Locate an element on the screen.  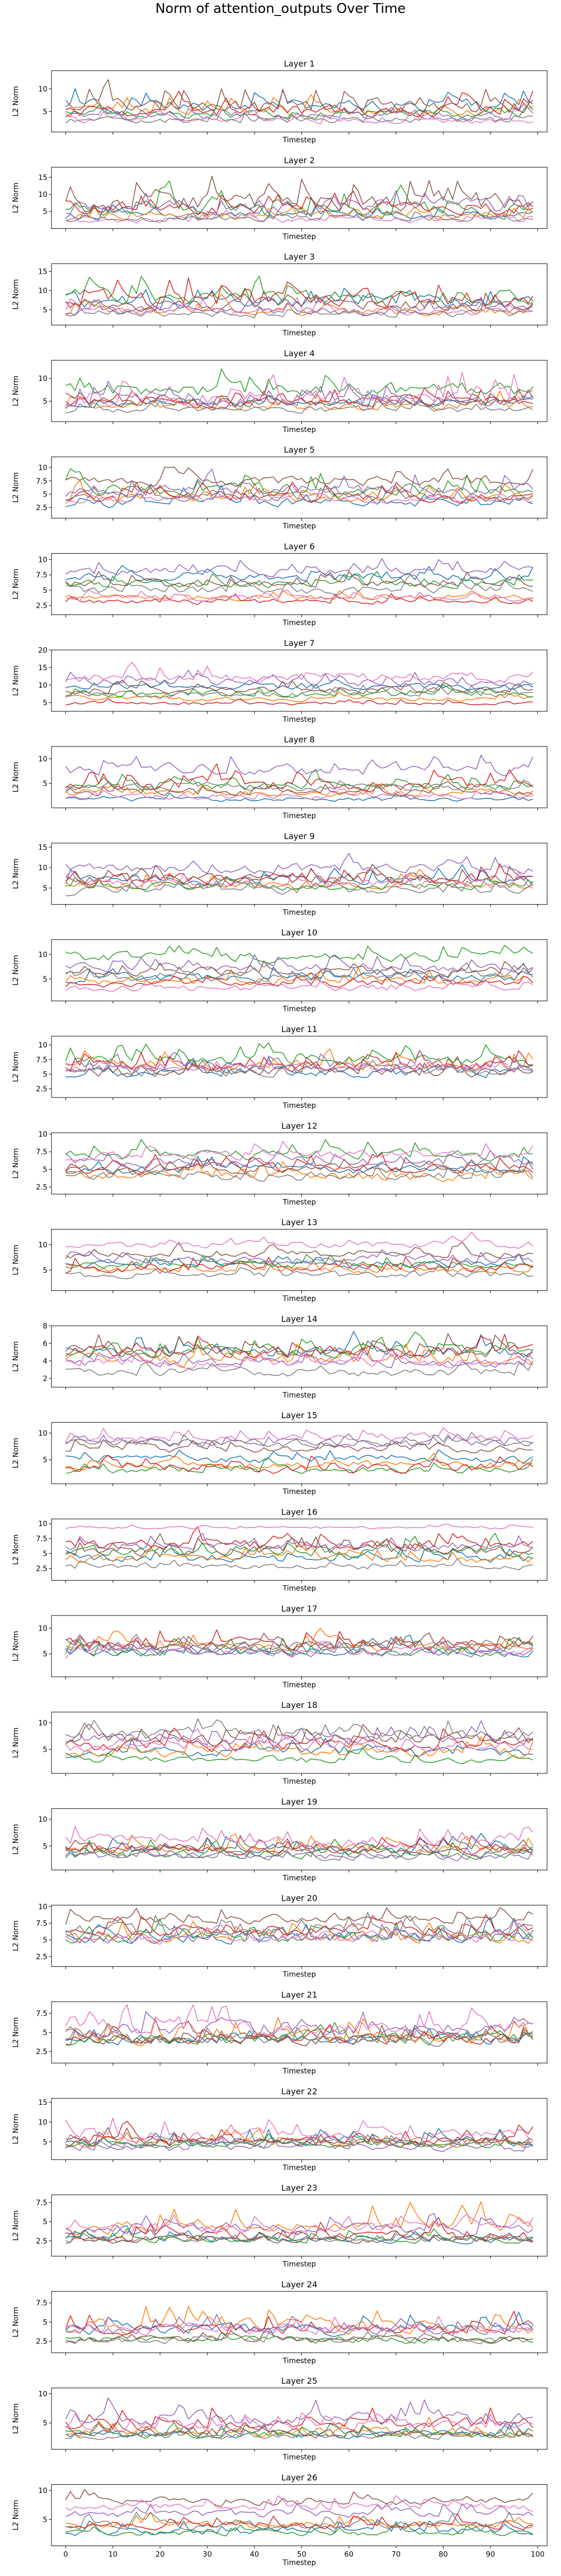
subplot-layer-16: Layer 16 2.5 5 7.5 10 Timestep L2 Norm is located at coordinates (280, 1550).